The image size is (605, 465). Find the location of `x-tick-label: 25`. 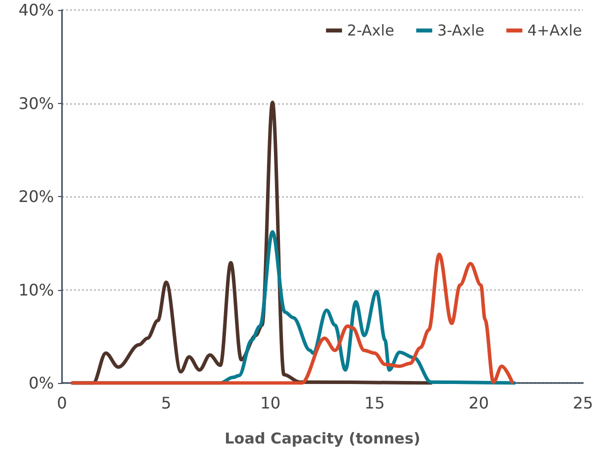

x-tick-label: 25 is located at coordinates (583, 403).